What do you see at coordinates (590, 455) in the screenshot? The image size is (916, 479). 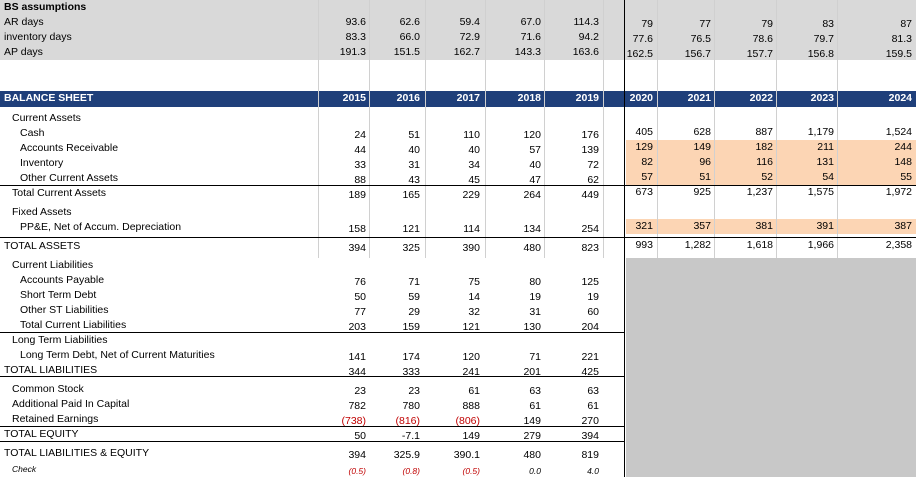 I see `value-cell: 819` at bounding box center [590, 455].